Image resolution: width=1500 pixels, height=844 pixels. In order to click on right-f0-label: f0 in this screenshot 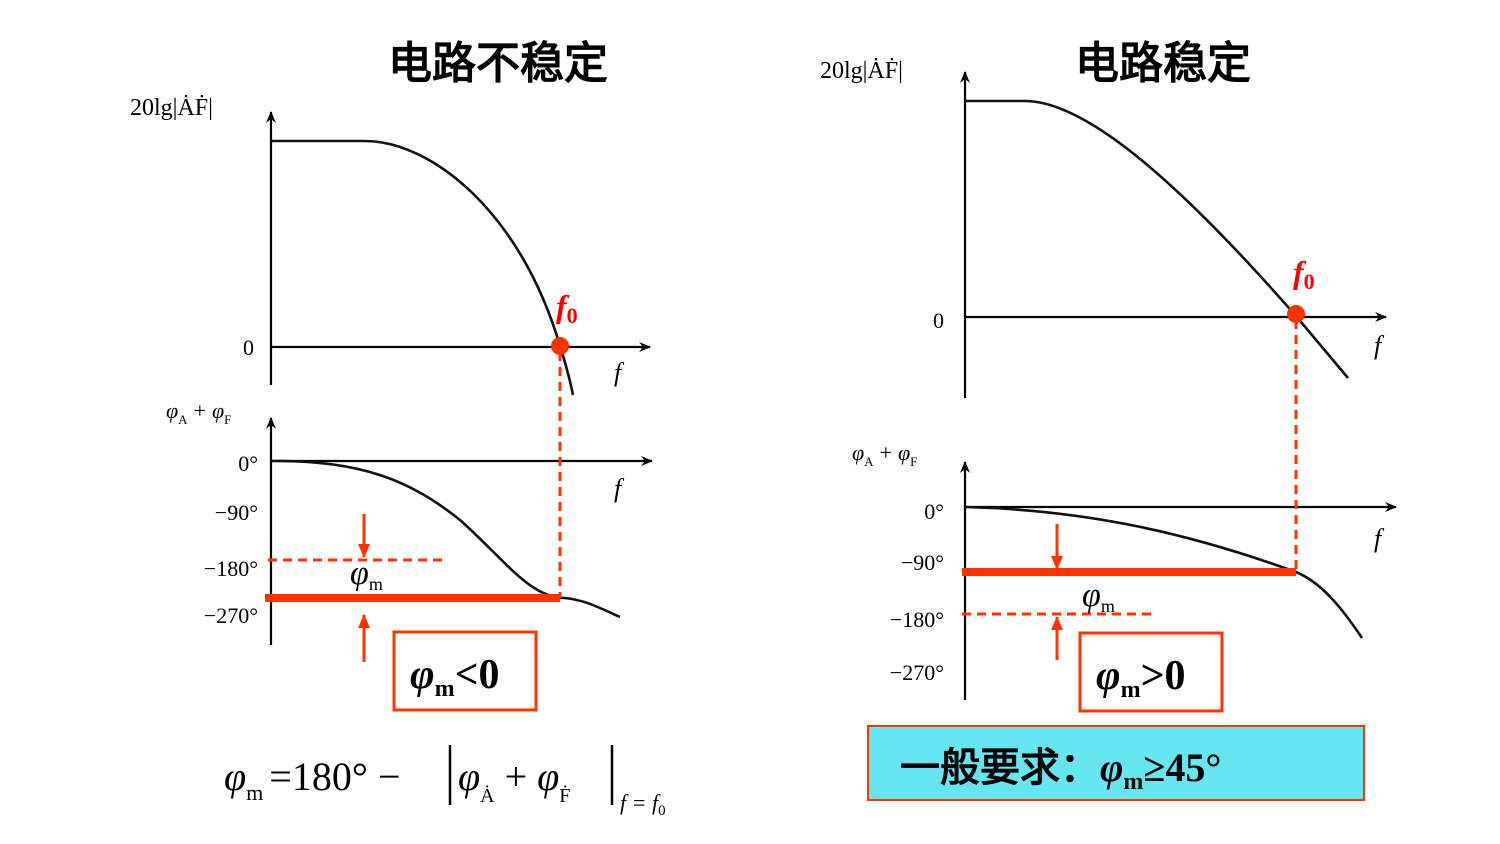, I will do `click(1304, 274)`.